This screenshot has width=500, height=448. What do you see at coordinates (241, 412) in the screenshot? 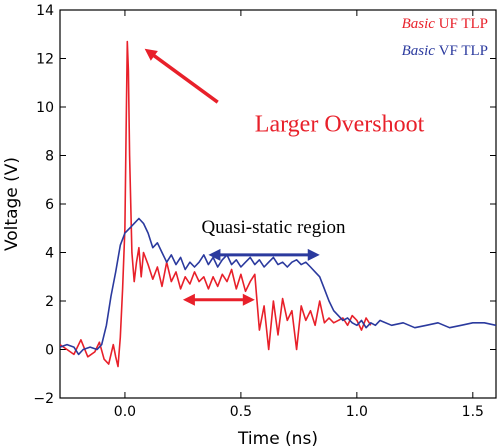
I see `x-tick-label: 0.5` at bounding box center [241, 412].